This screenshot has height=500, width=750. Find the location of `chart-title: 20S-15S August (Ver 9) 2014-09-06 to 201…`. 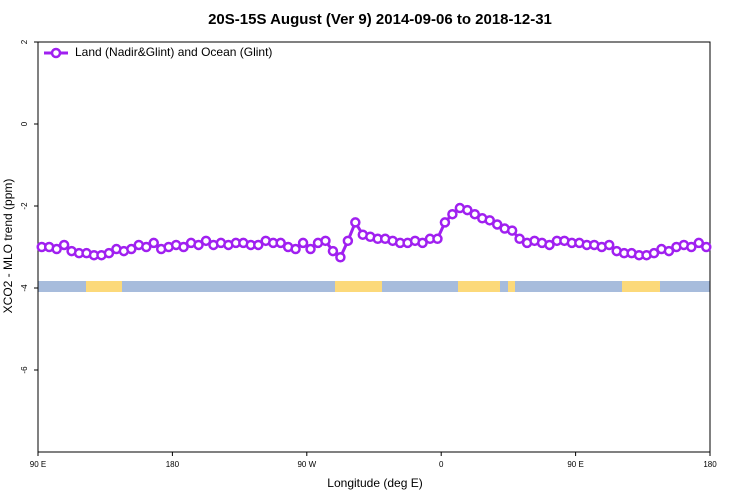

chart-title: 20S-15S August (Ver 9) 2014-09-06 to 201… is located at coordinates (380, 19).